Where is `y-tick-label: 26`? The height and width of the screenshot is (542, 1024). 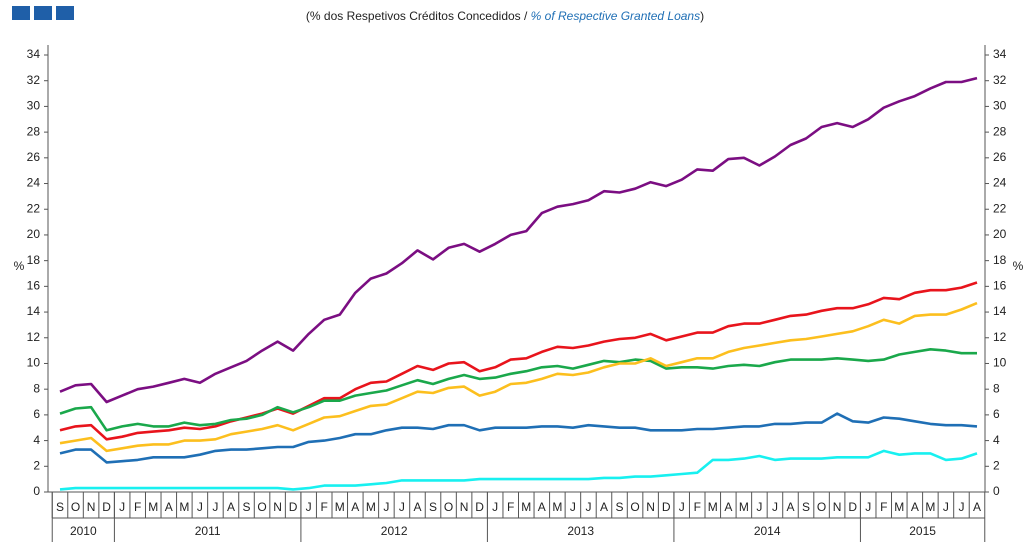
y-tick-label: 26 is located at coordinates (34, 157).